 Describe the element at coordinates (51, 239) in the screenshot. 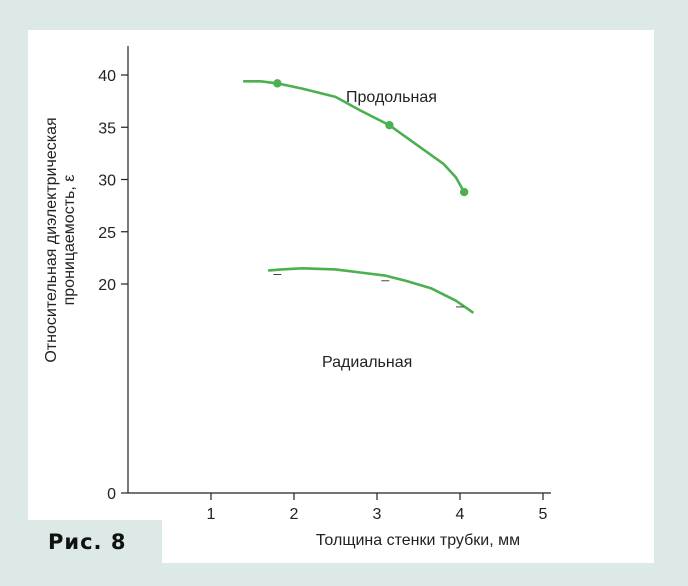

I see `y-axis-title-line-1: Относительная диэлектрическая` at that location.